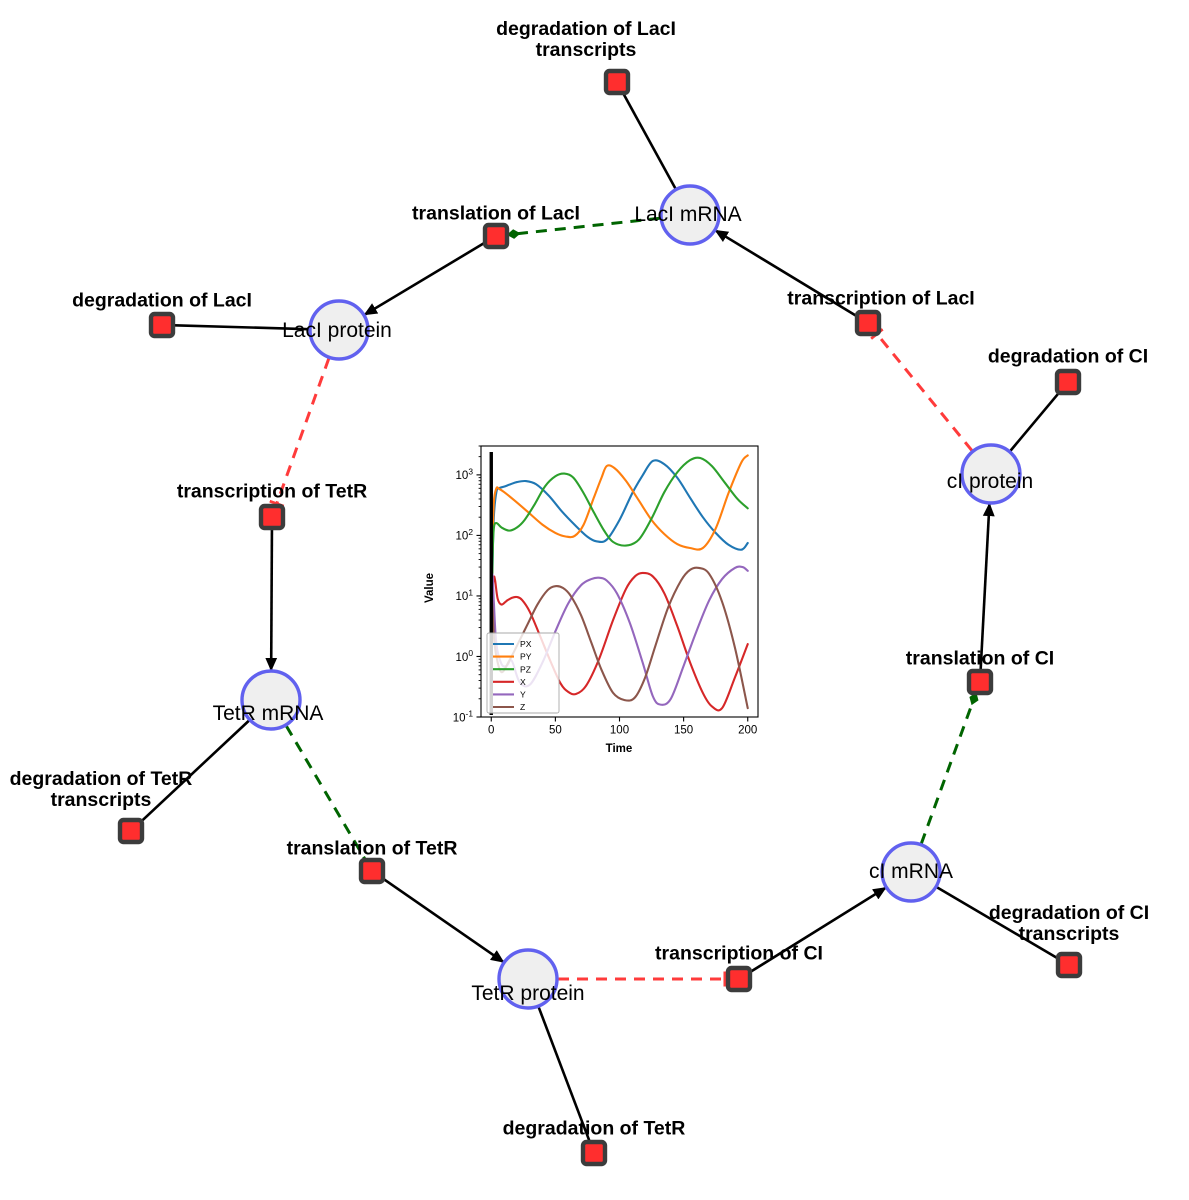 This screenshot has width=1189, height=1200. Describe the element at coordinates (523, 695) in the screenshot. I see `legend-label-Y: Y` at that location.